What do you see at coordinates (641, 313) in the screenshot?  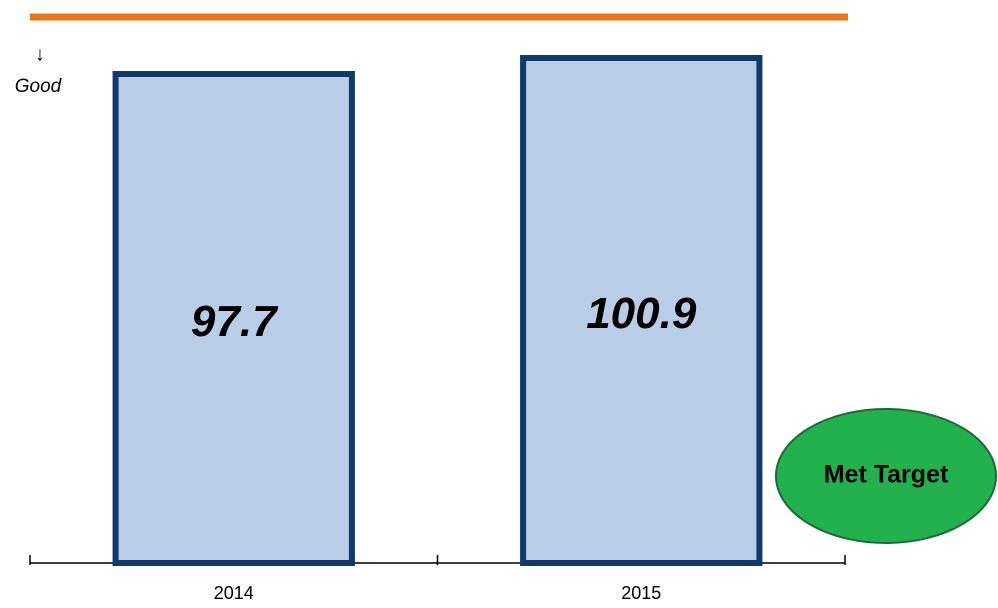 I see `value-label: 100.9` at bounding box center [641, 313].